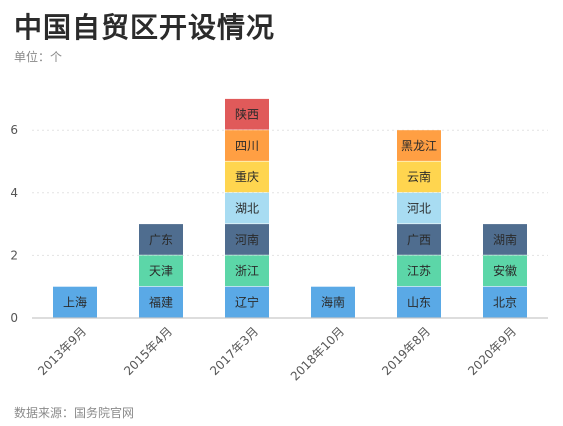  I want to click on x-tick-label: 2019年8月, so click(406, 351).